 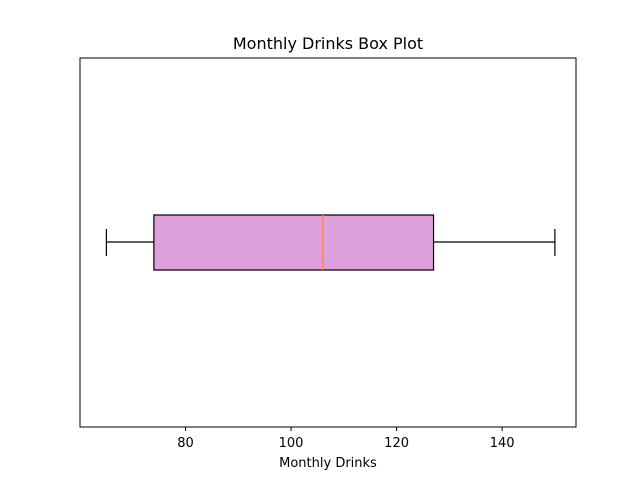 What do you see at coordinates (328, 463) in the screenshot?
I see `x-axis-label: Monthly Drinks` at bounding box center [328, 463].